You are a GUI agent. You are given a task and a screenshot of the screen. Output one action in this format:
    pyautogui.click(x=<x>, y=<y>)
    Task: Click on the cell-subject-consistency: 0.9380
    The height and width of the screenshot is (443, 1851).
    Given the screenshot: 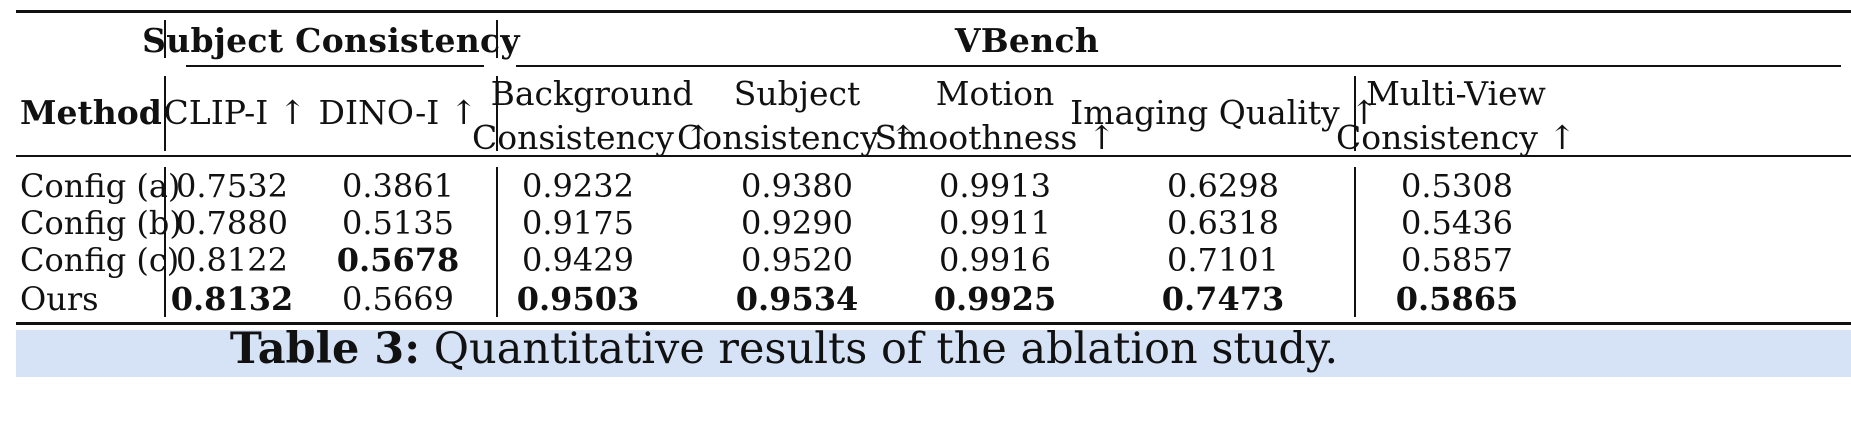 What is the action you would take?
    pyautogui.click(x=797, y=186)
    